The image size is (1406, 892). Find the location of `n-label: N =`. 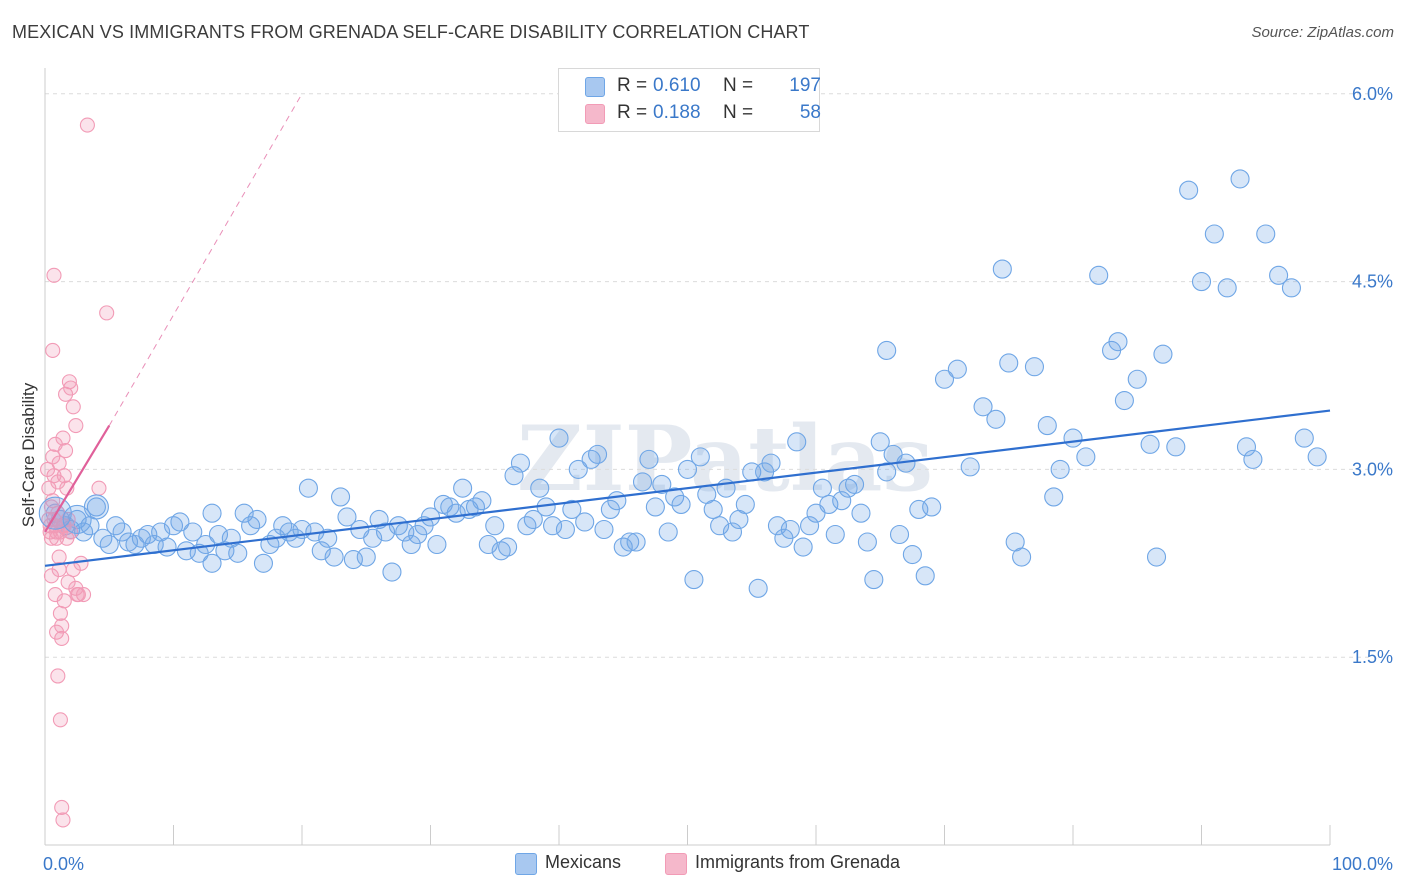

n-label: N = is located at coordinates (738, 85).